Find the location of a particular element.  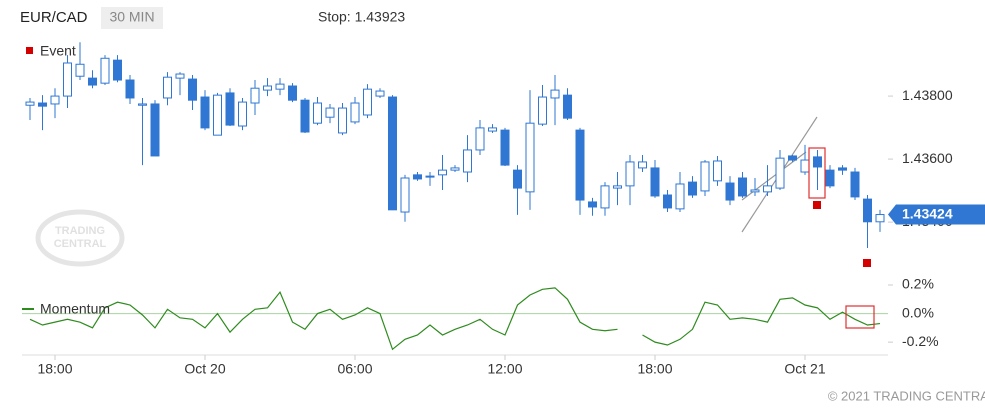

watermark-ring is located at coordinates (80, 238).